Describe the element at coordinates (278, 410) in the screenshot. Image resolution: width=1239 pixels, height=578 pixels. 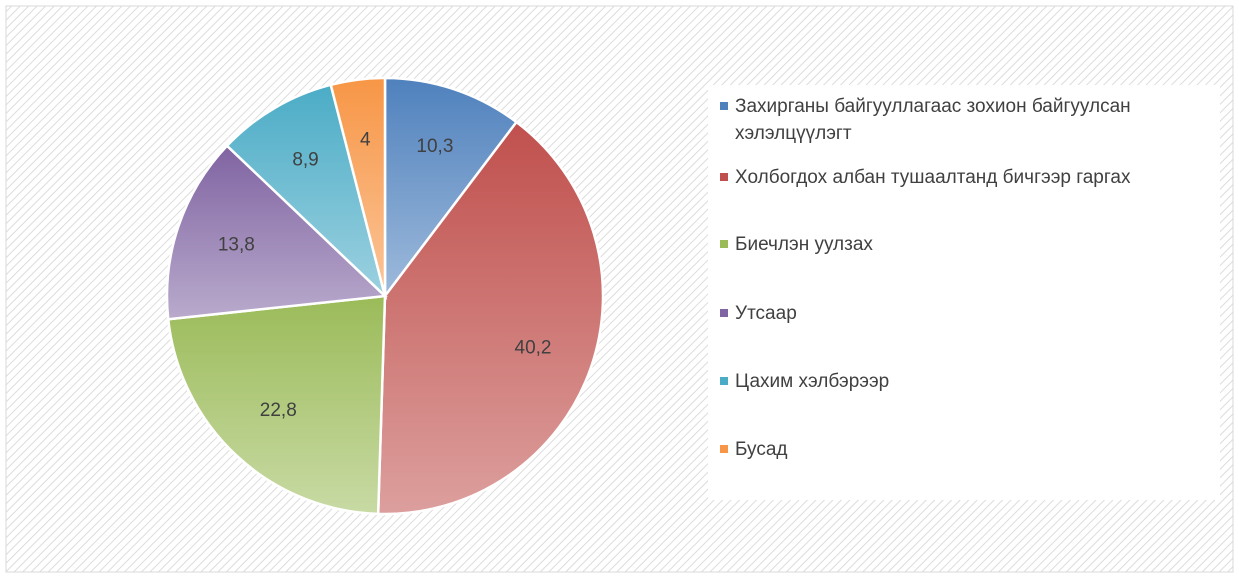
I see `data-label: 22,8` at that location.